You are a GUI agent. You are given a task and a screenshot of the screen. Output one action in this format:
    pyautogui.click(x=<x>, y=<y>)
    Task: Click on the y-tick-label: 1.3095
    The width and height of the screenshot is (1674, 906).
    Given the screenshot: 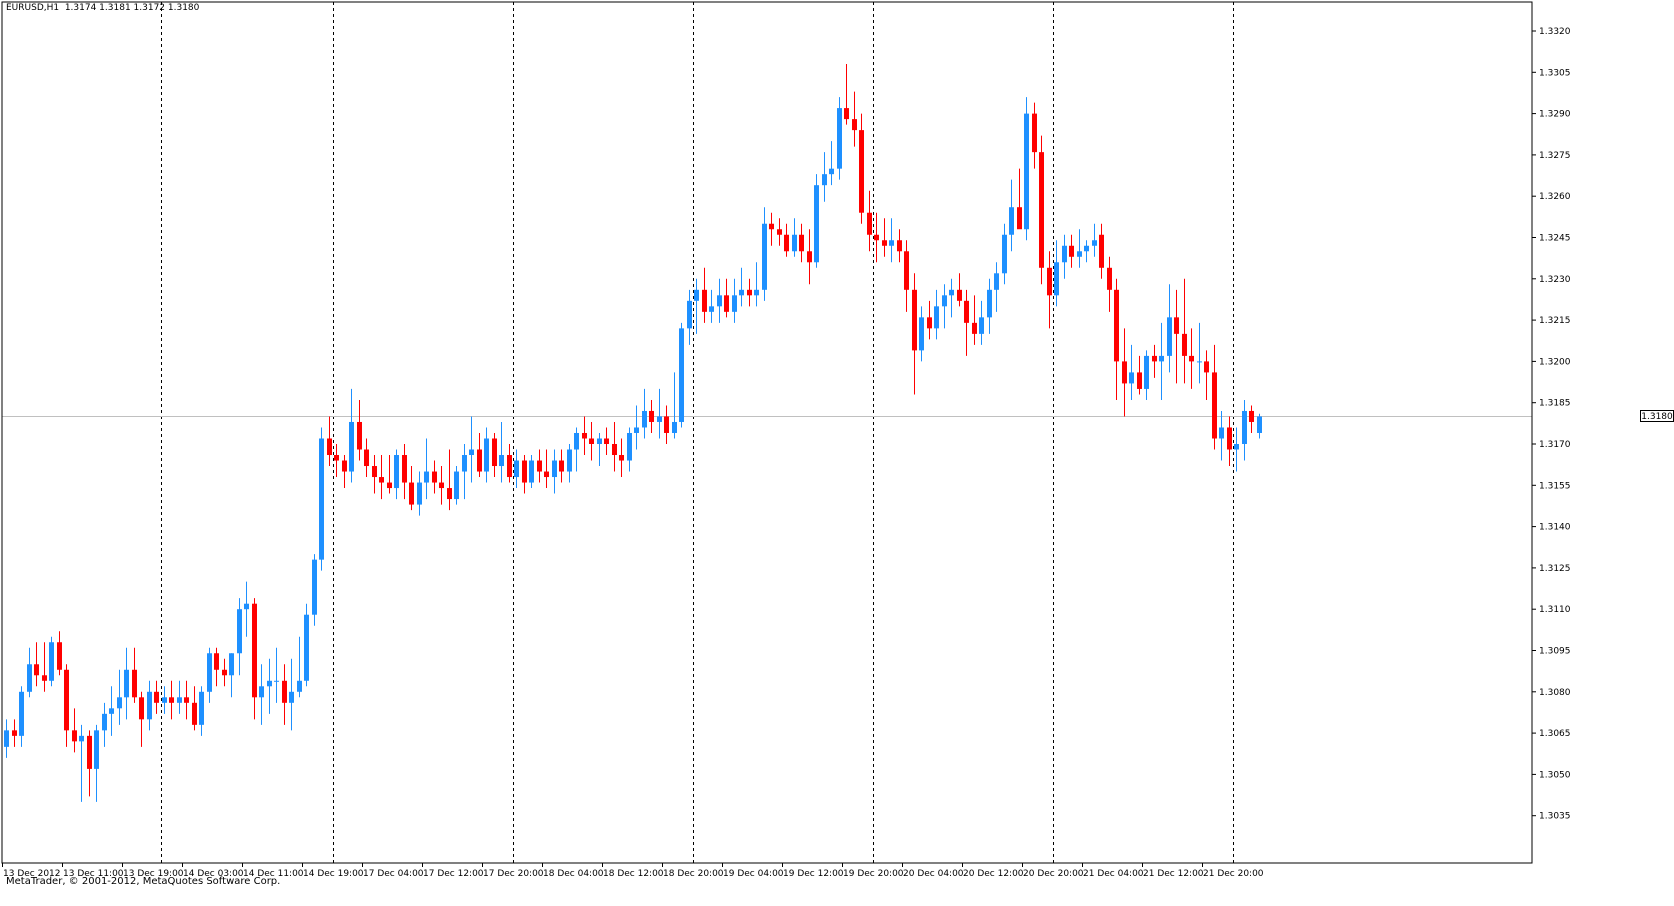 What is the action you would take?
    pyautogui.click(x=1555, y=652)
    